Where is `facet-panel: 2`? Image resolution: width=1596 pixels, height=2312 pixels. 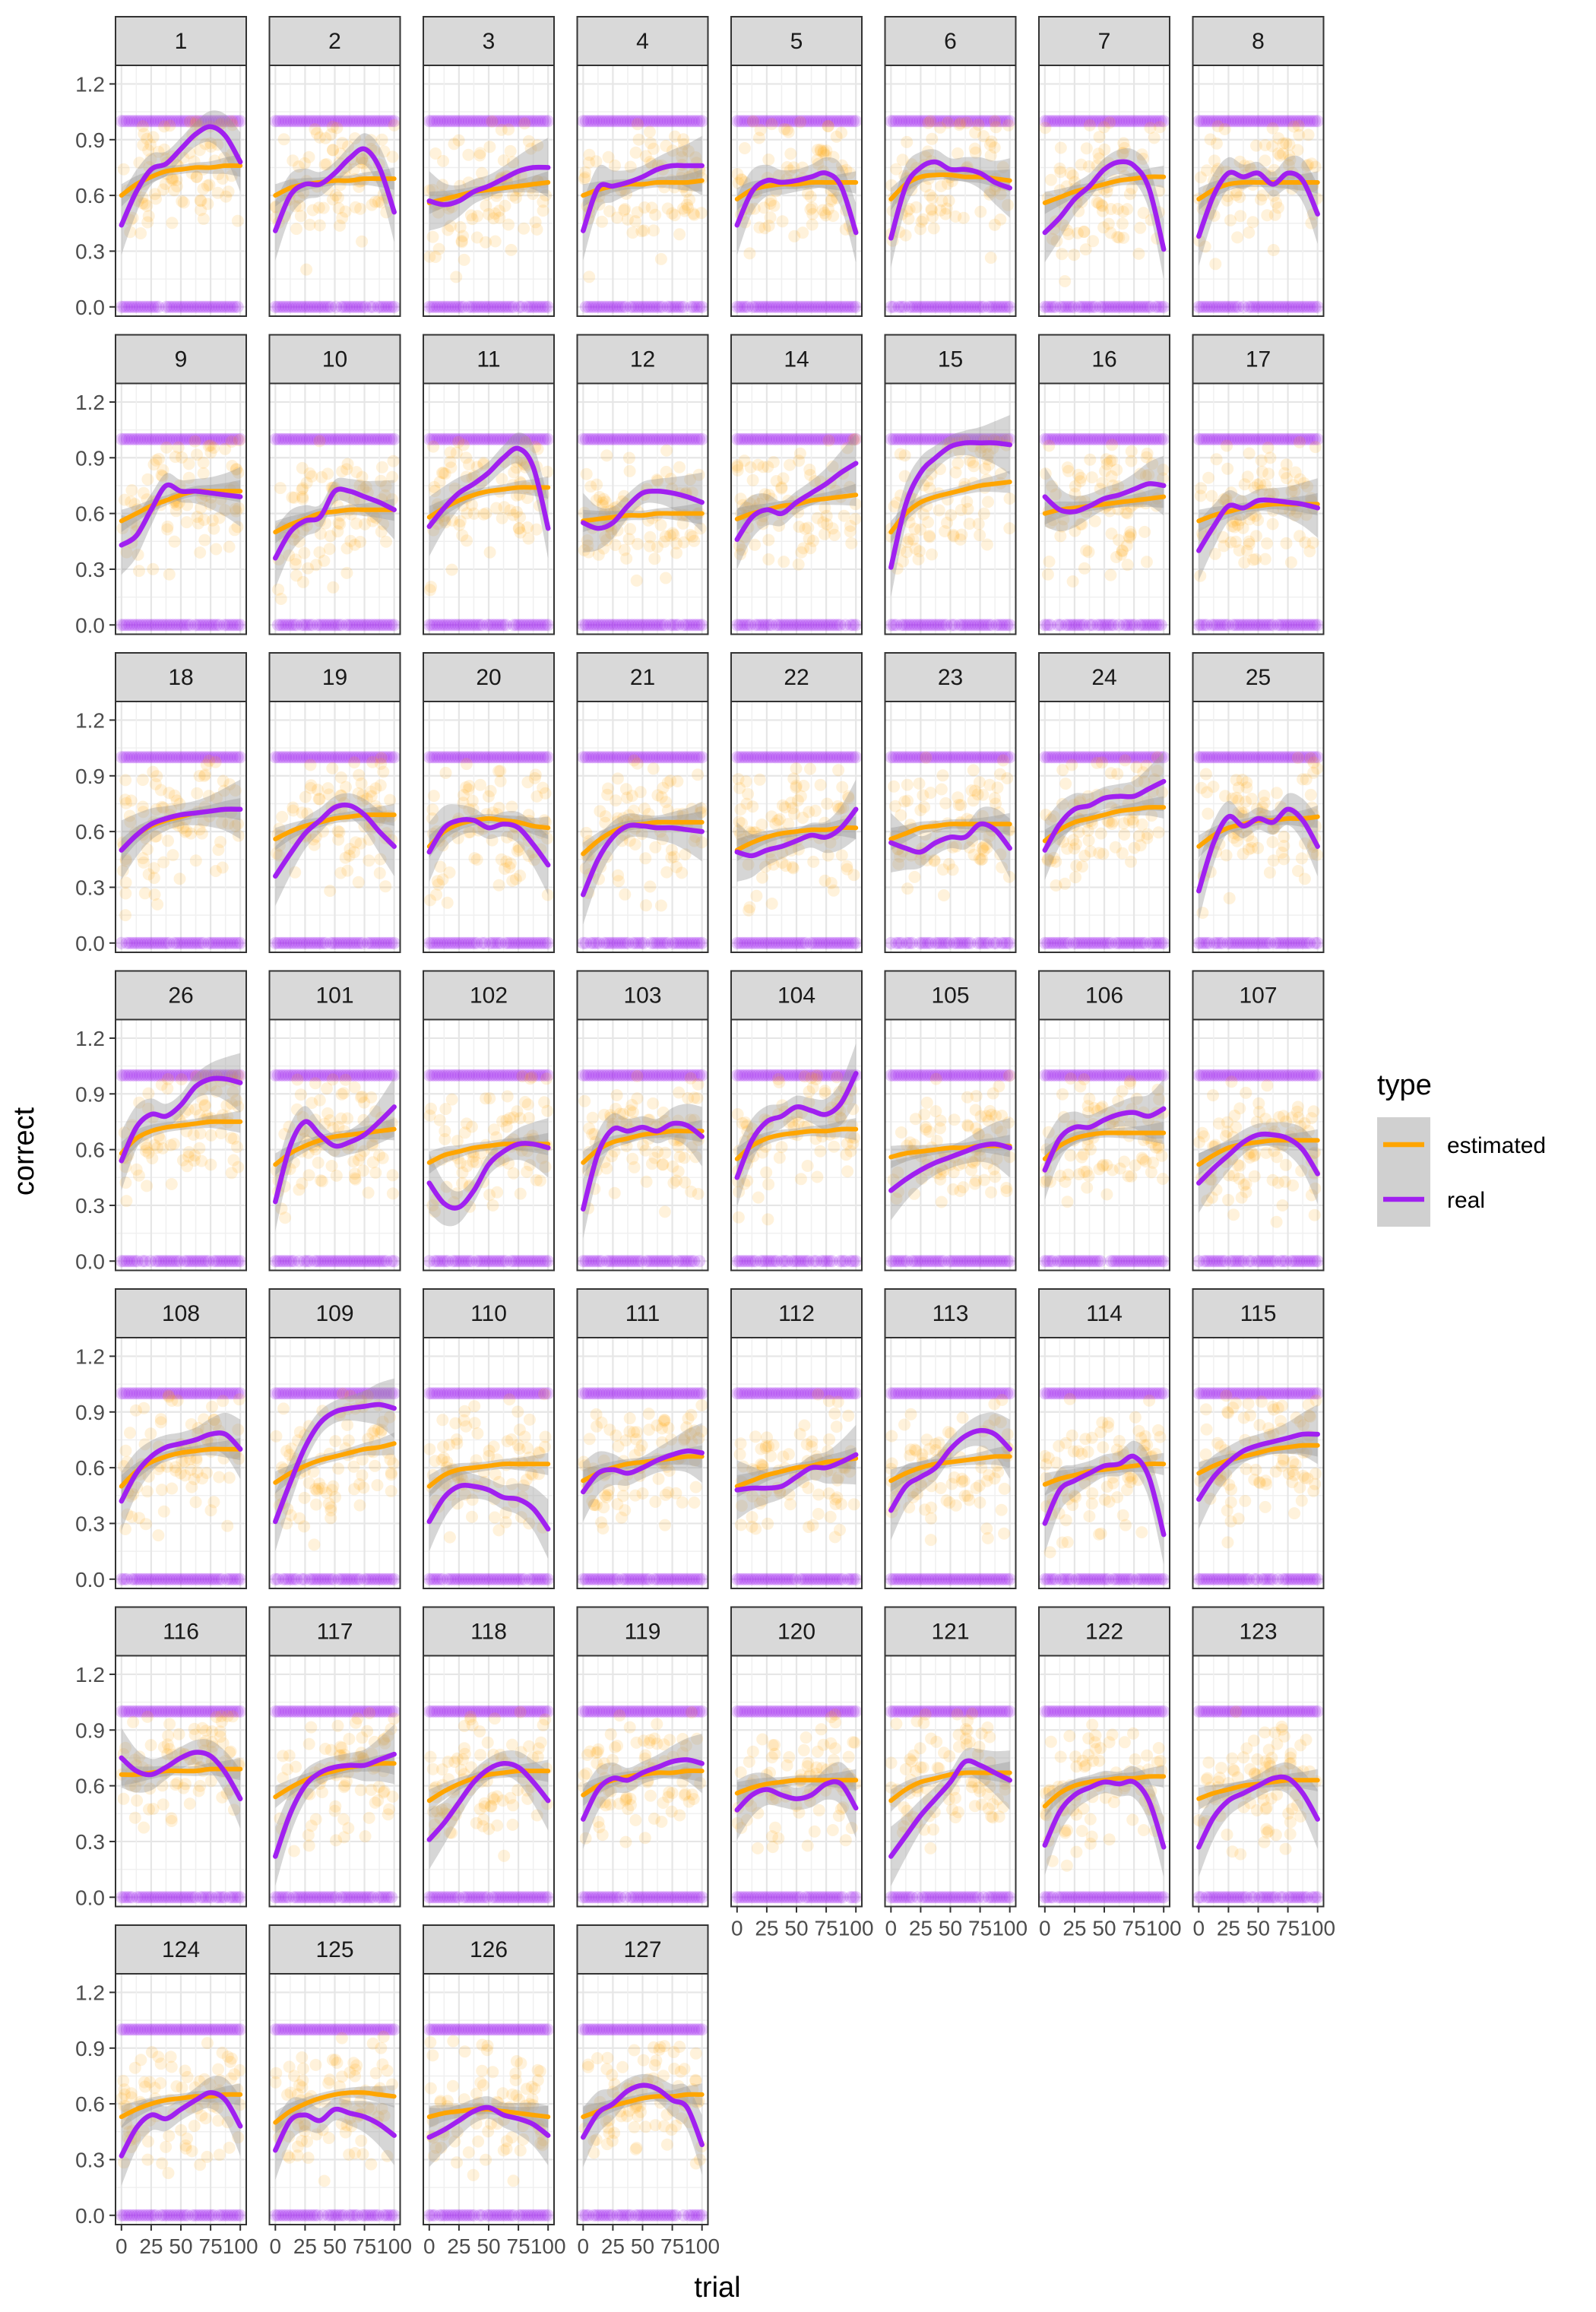 facet-panel: 2 is located at coordinates (334, 166).